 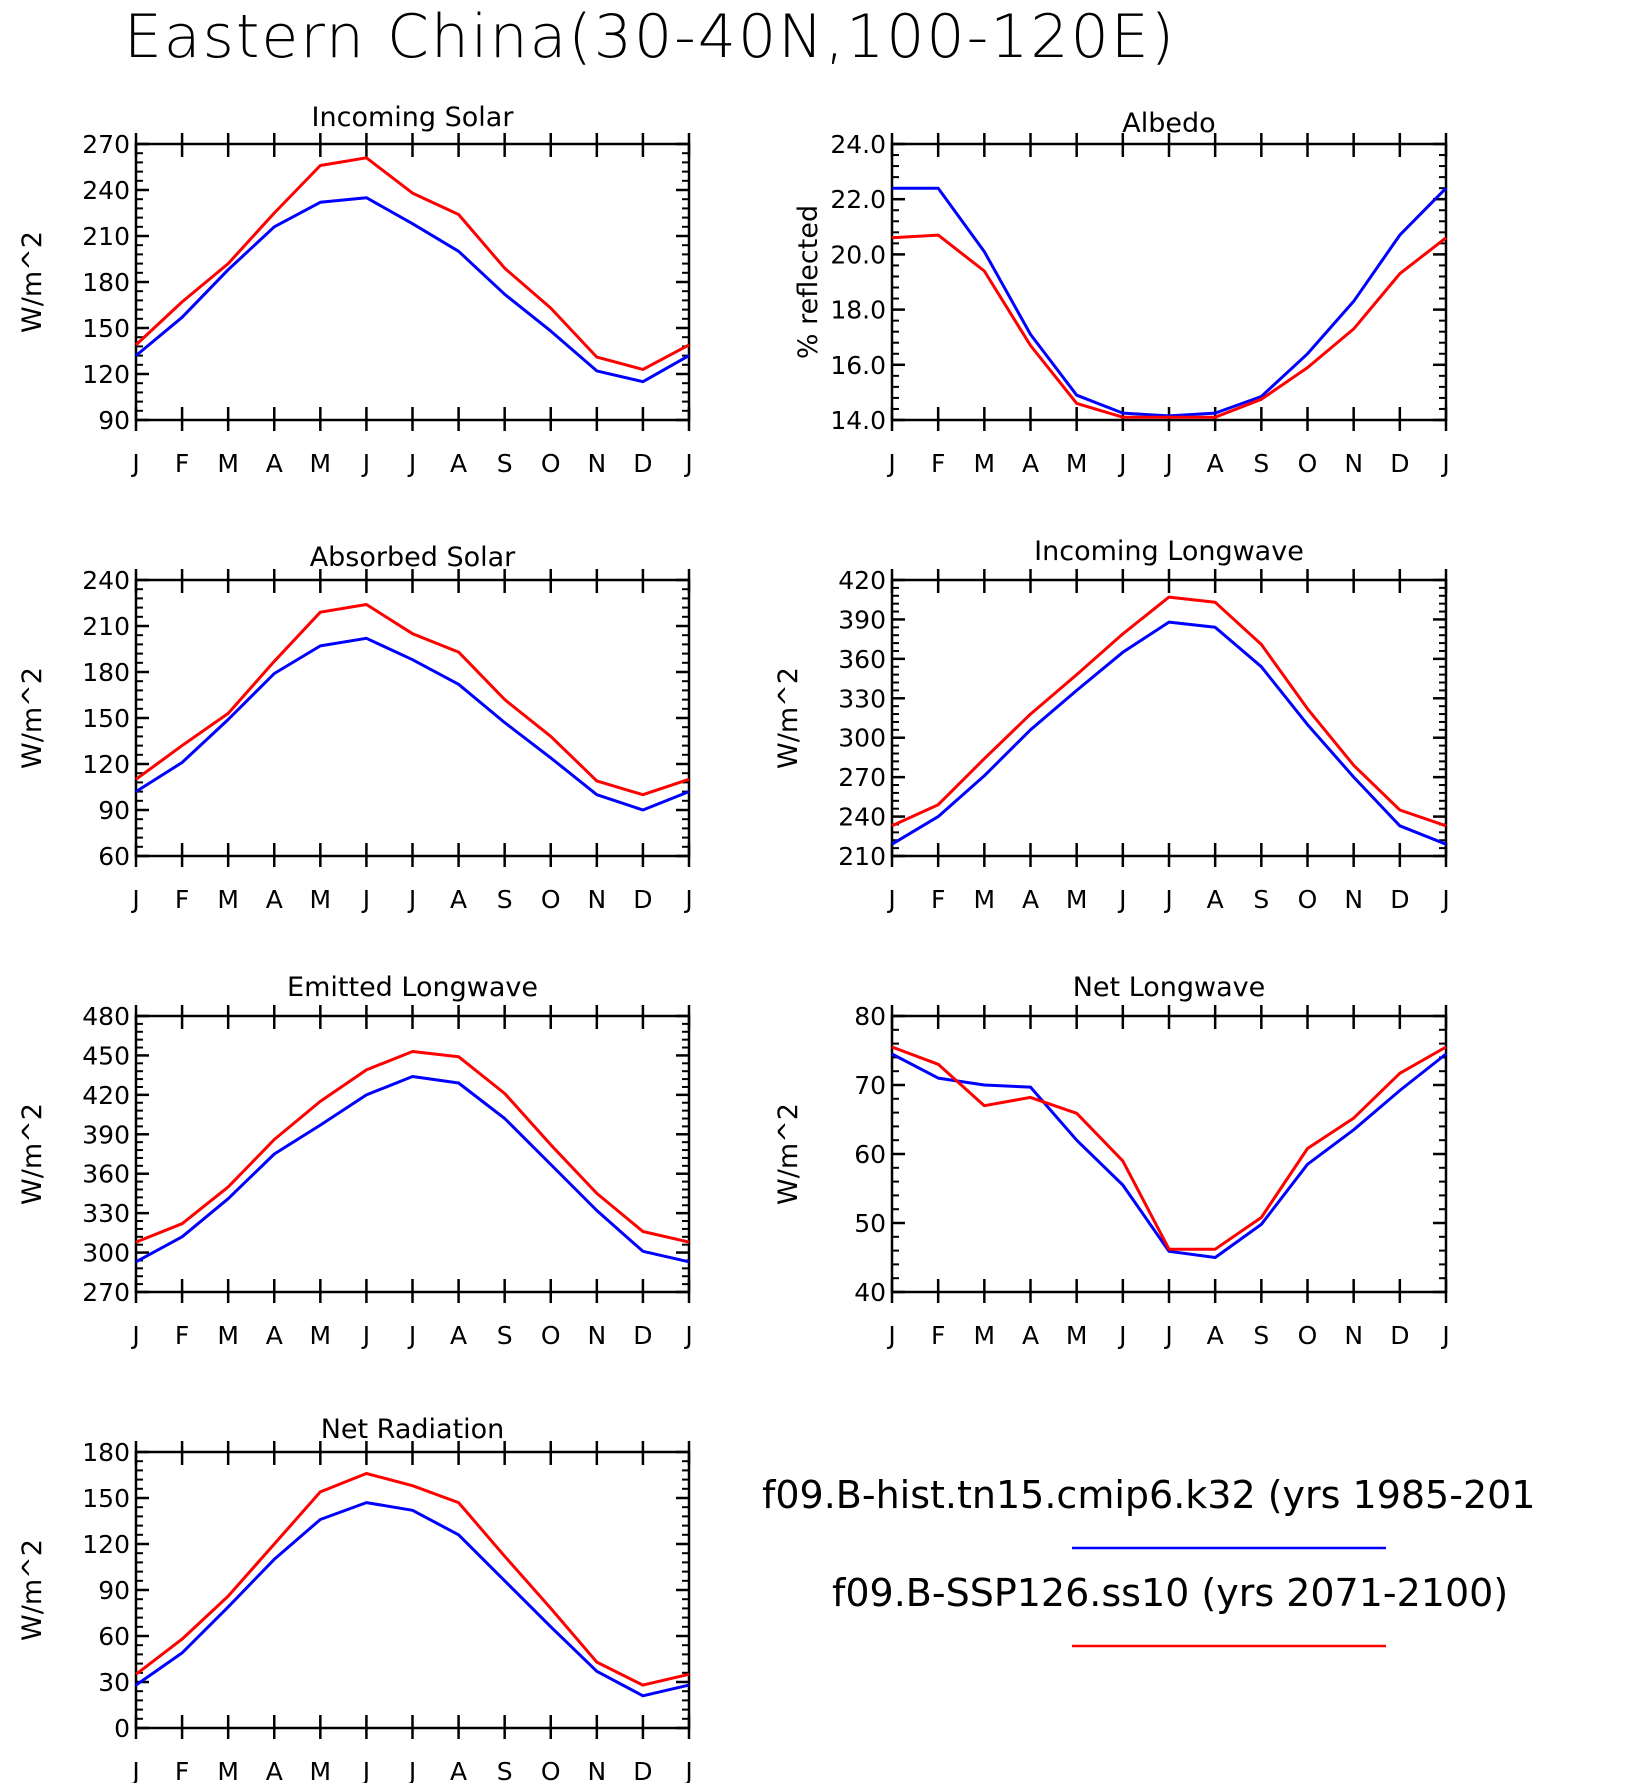 What do you see at coordinates (106, 1055) in the screenshot?
I see `y-tick-label: 450` at bounding box center [106, 1055].